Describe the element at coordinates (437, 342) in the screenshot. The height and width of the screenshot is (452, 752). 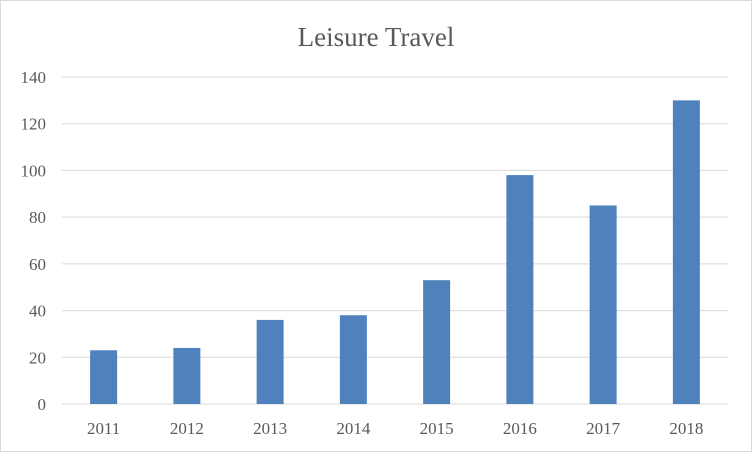
I see `bar-2015` at that location.